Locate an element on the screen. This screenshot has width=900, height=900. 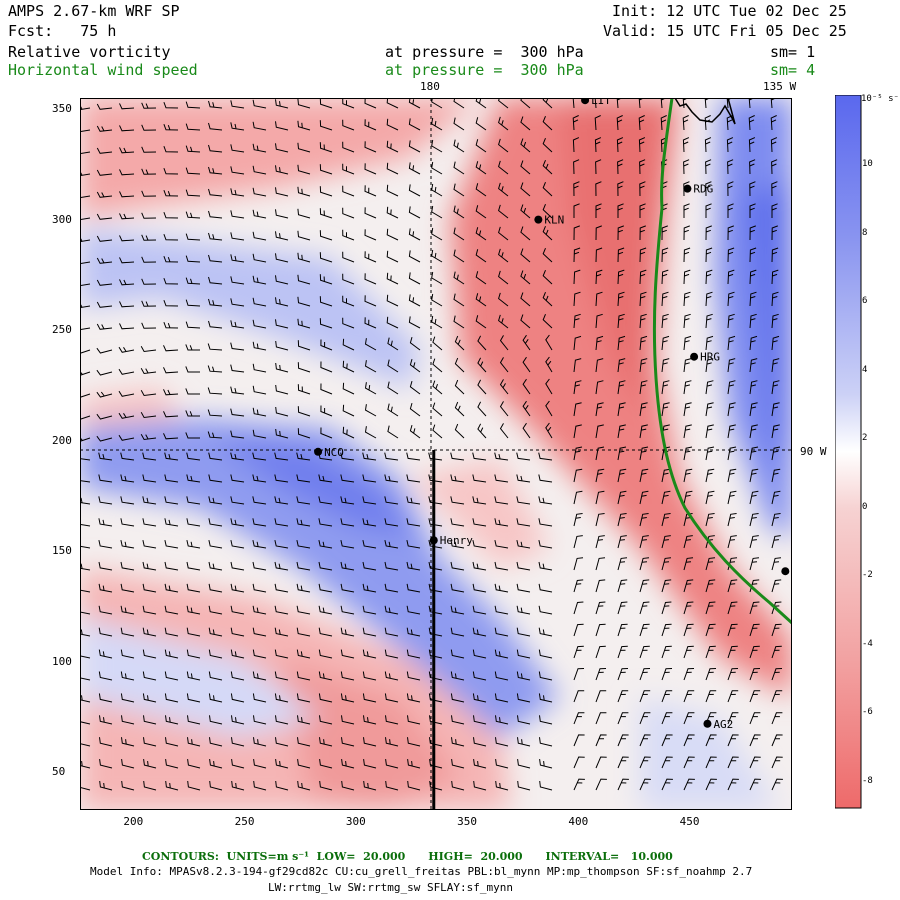
meridian-label-135w: 135 W is located at coordinates (780, 86).